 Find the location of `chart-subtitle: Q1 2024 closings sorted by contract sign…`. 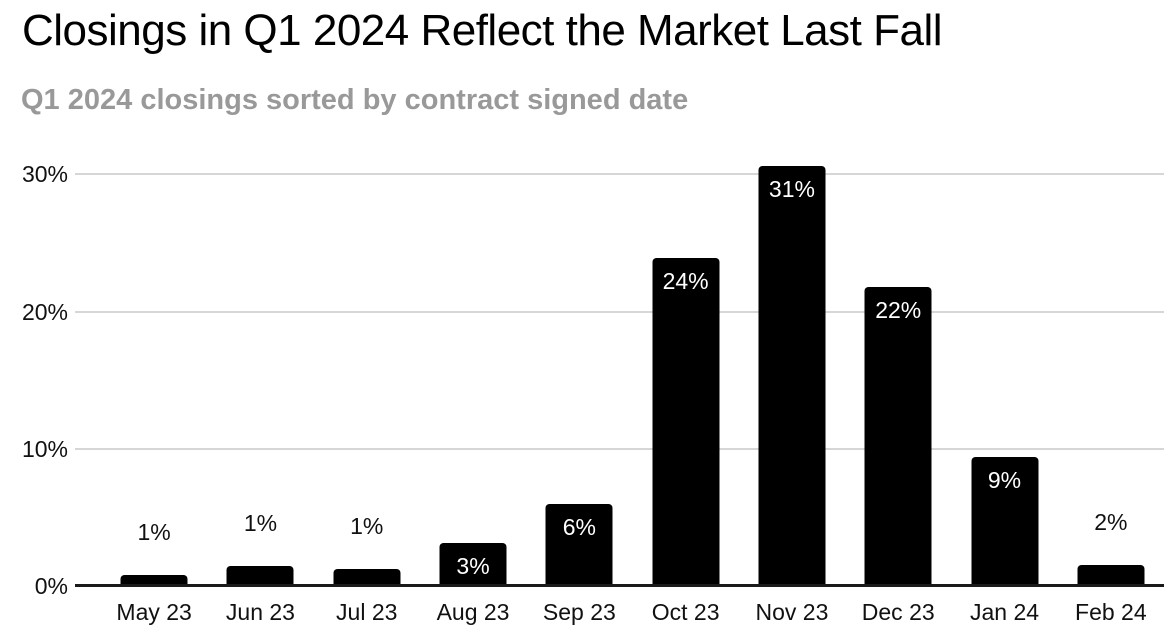

chart-subtitle: Q1 2024 closings sorted by contract sign… is located at coordinates (355, 100).